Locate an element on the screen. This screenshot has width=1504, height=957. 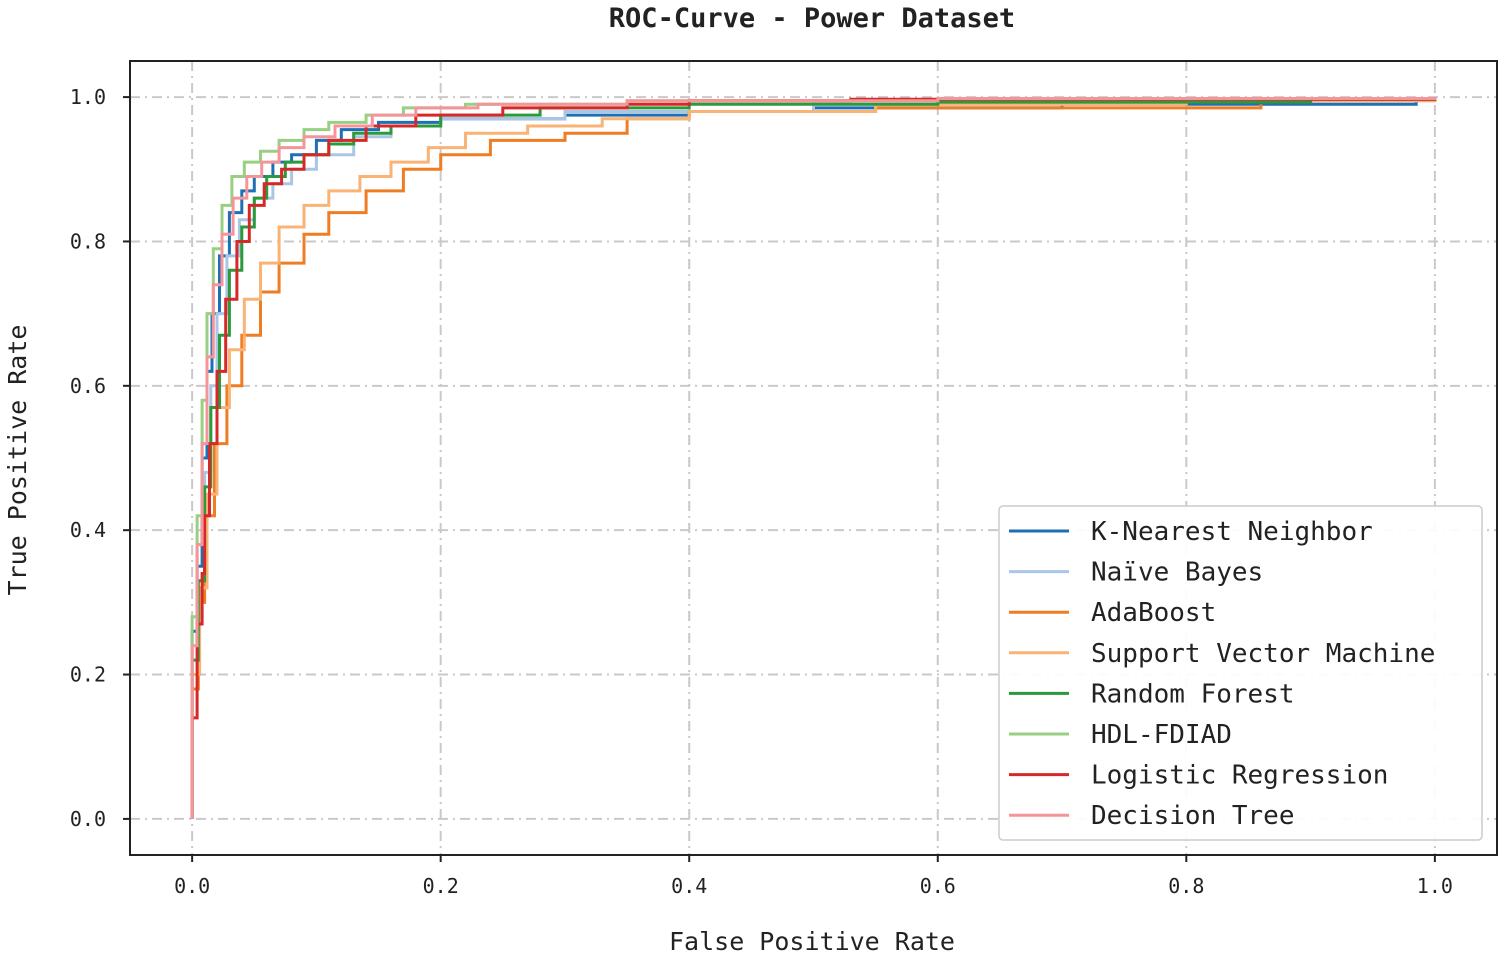
x-axis-label: False Positive Rate is located at coordinates (812, 941).